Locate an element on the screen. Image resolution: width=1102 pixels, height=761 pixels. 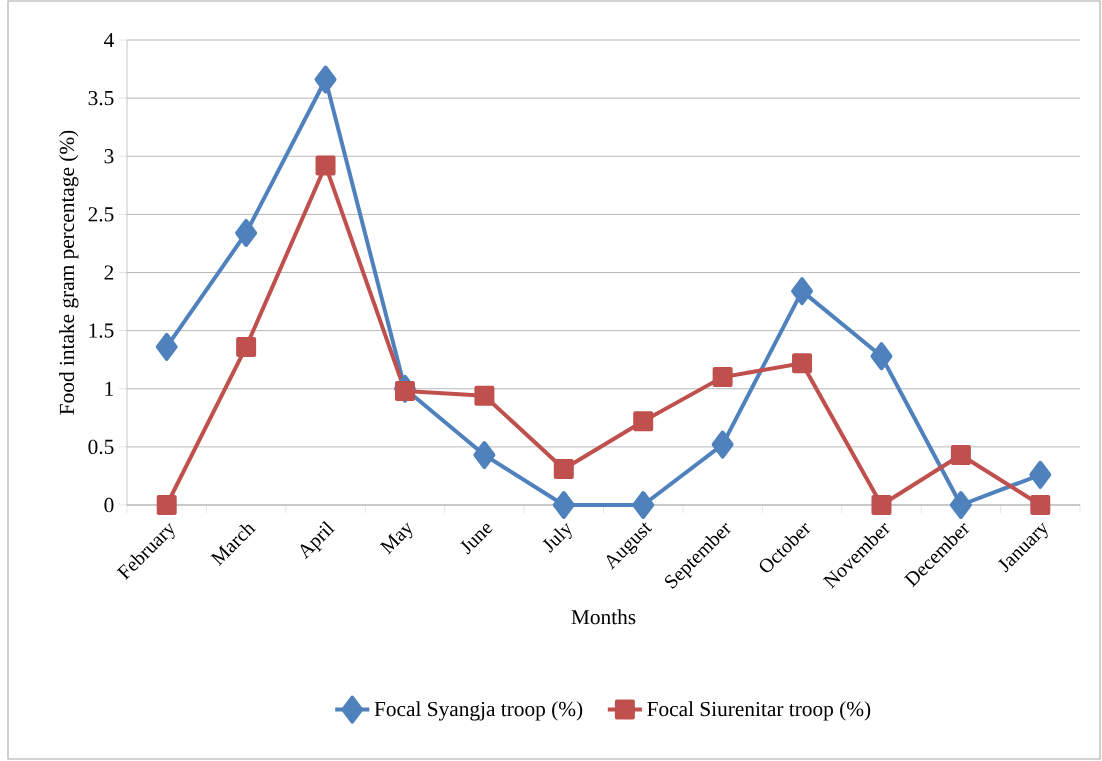
x-axis-title: Months is located at coordinates (603, 617).